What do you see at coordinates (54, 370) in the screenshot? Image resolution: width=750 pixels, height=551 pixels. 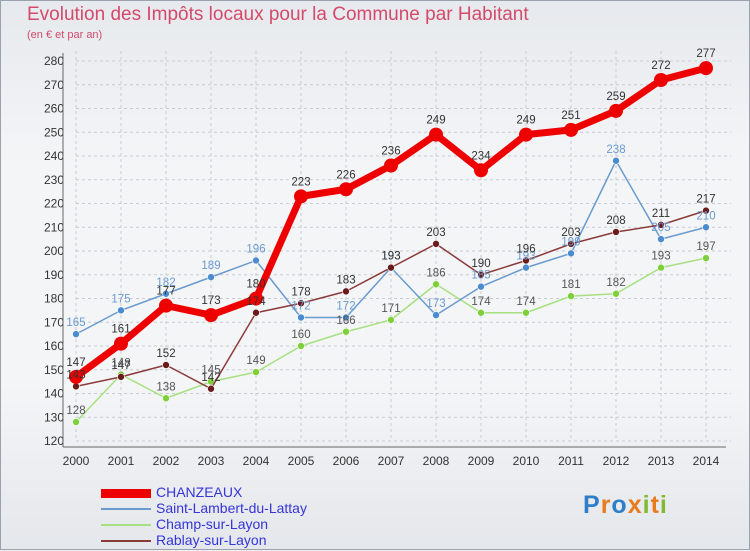 I see `y-tick-label: 150` at bounding box center [54, 370].